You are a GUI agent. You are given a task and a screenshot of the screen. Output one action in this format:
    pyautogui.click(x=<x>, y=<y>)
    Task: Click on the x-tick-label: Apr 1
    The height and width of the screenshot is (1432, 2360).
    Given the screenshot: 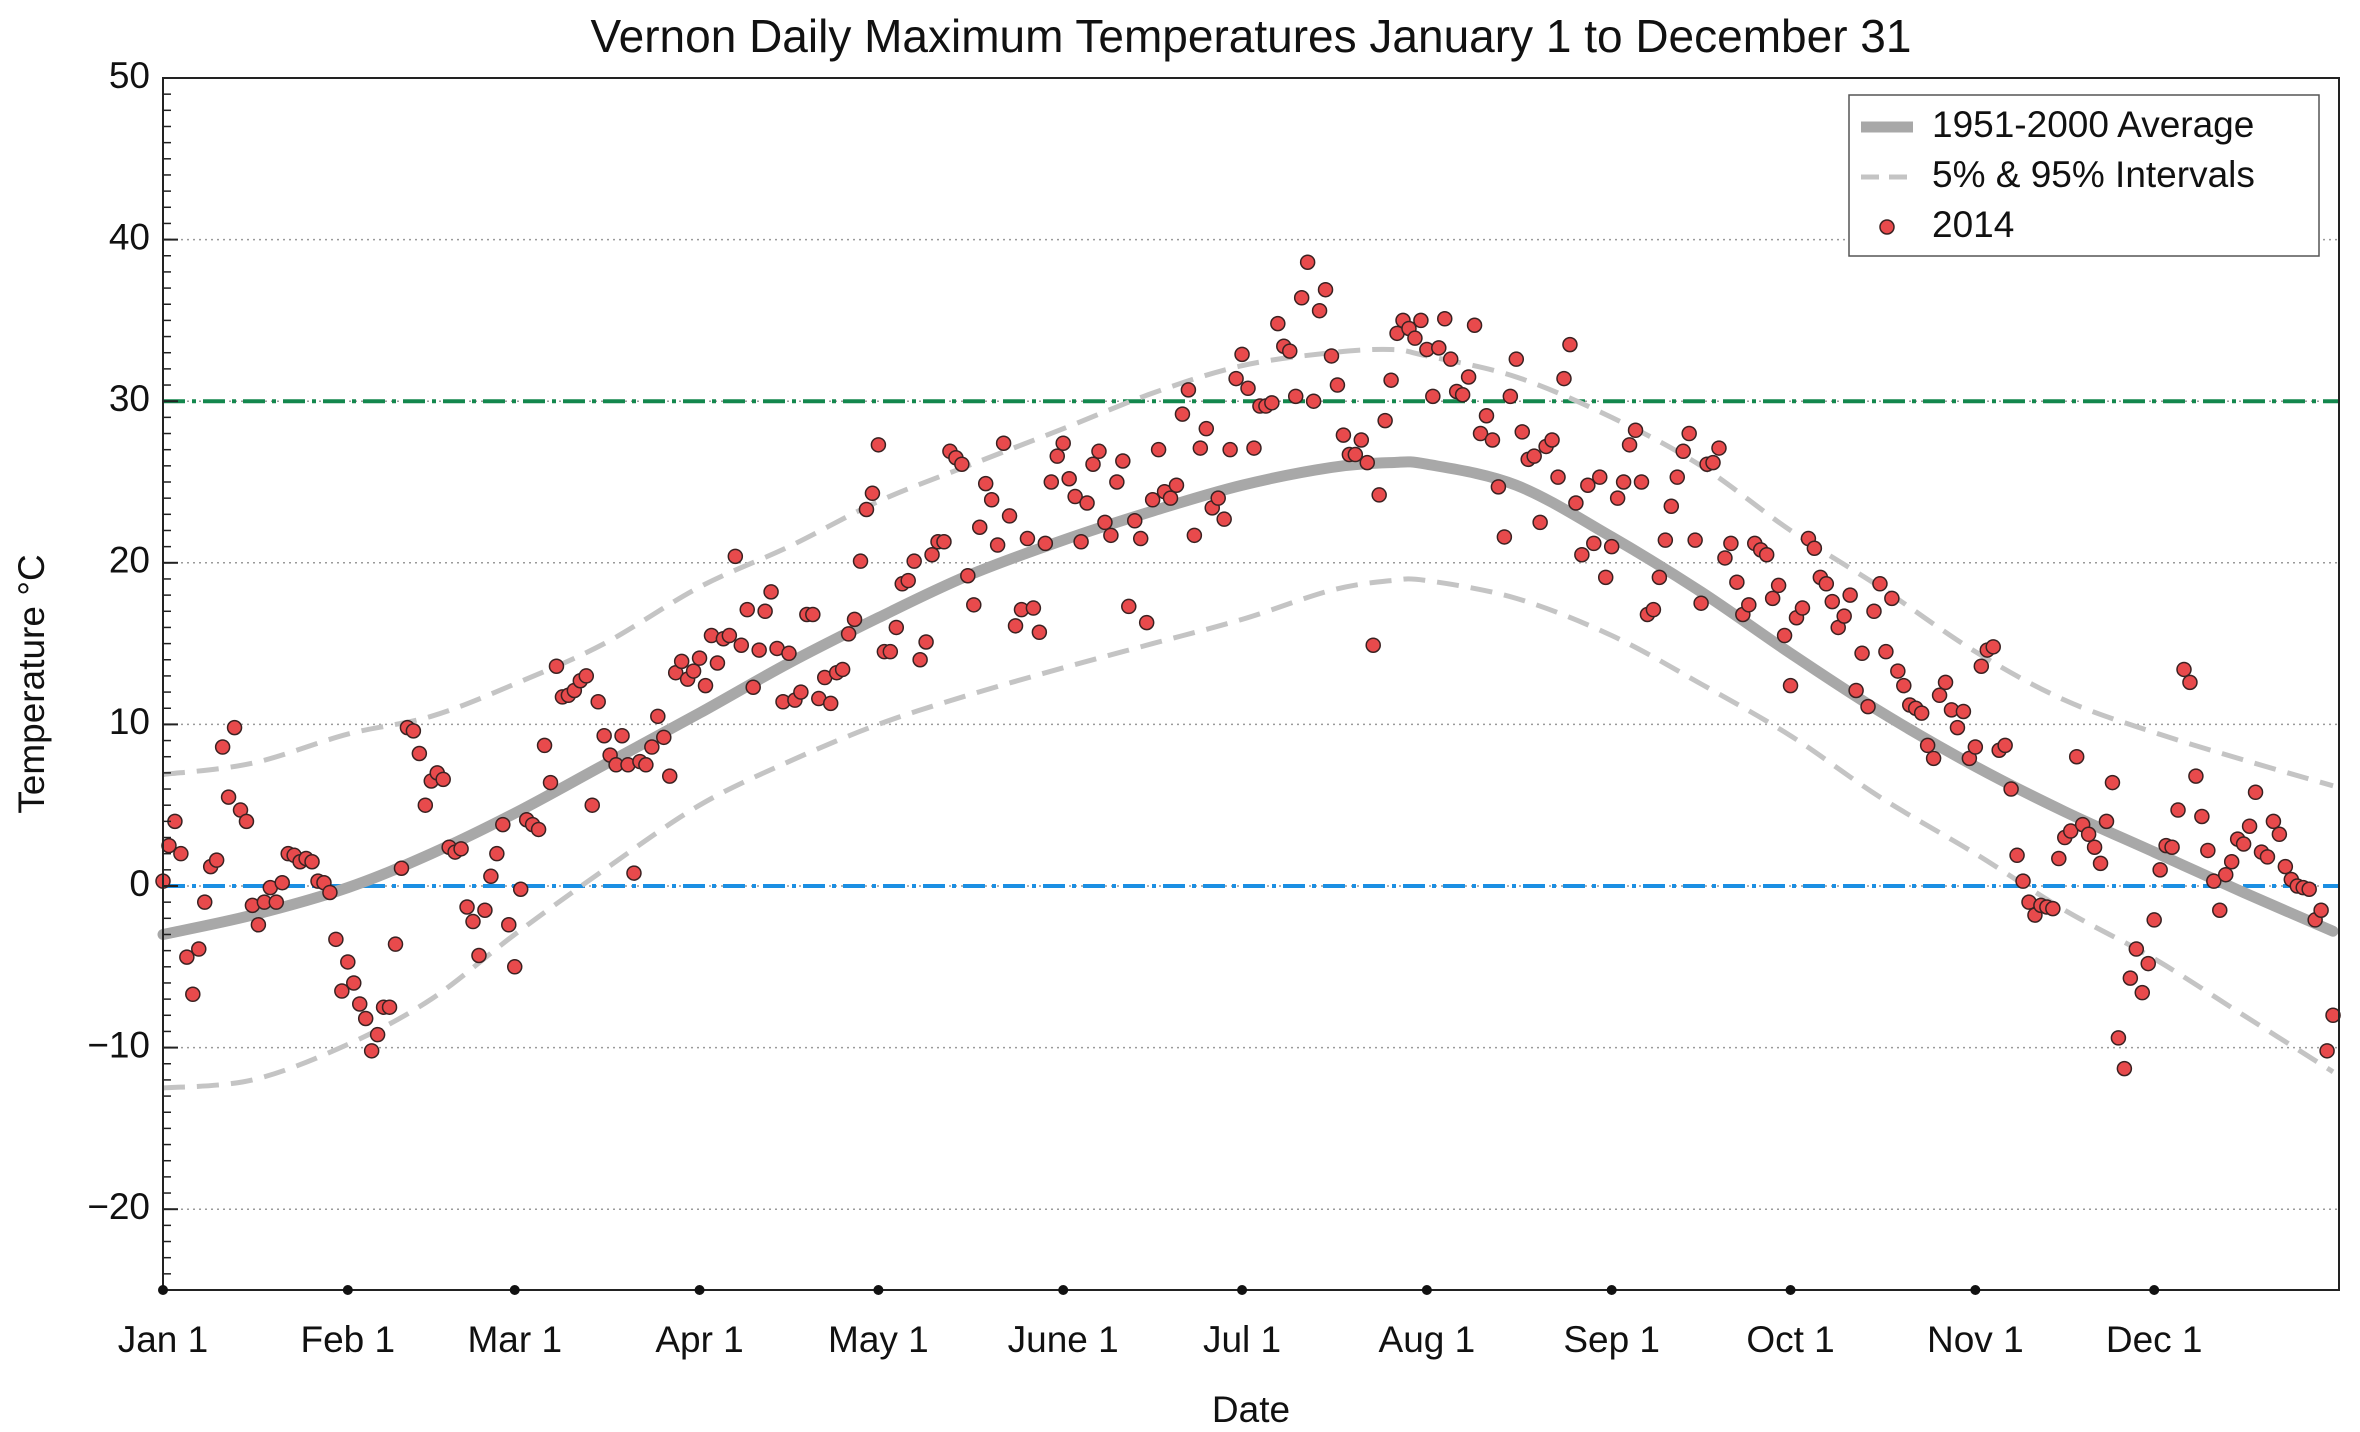 What is the action you would take?
    pyautogui.click(x=699, y=1339)
    